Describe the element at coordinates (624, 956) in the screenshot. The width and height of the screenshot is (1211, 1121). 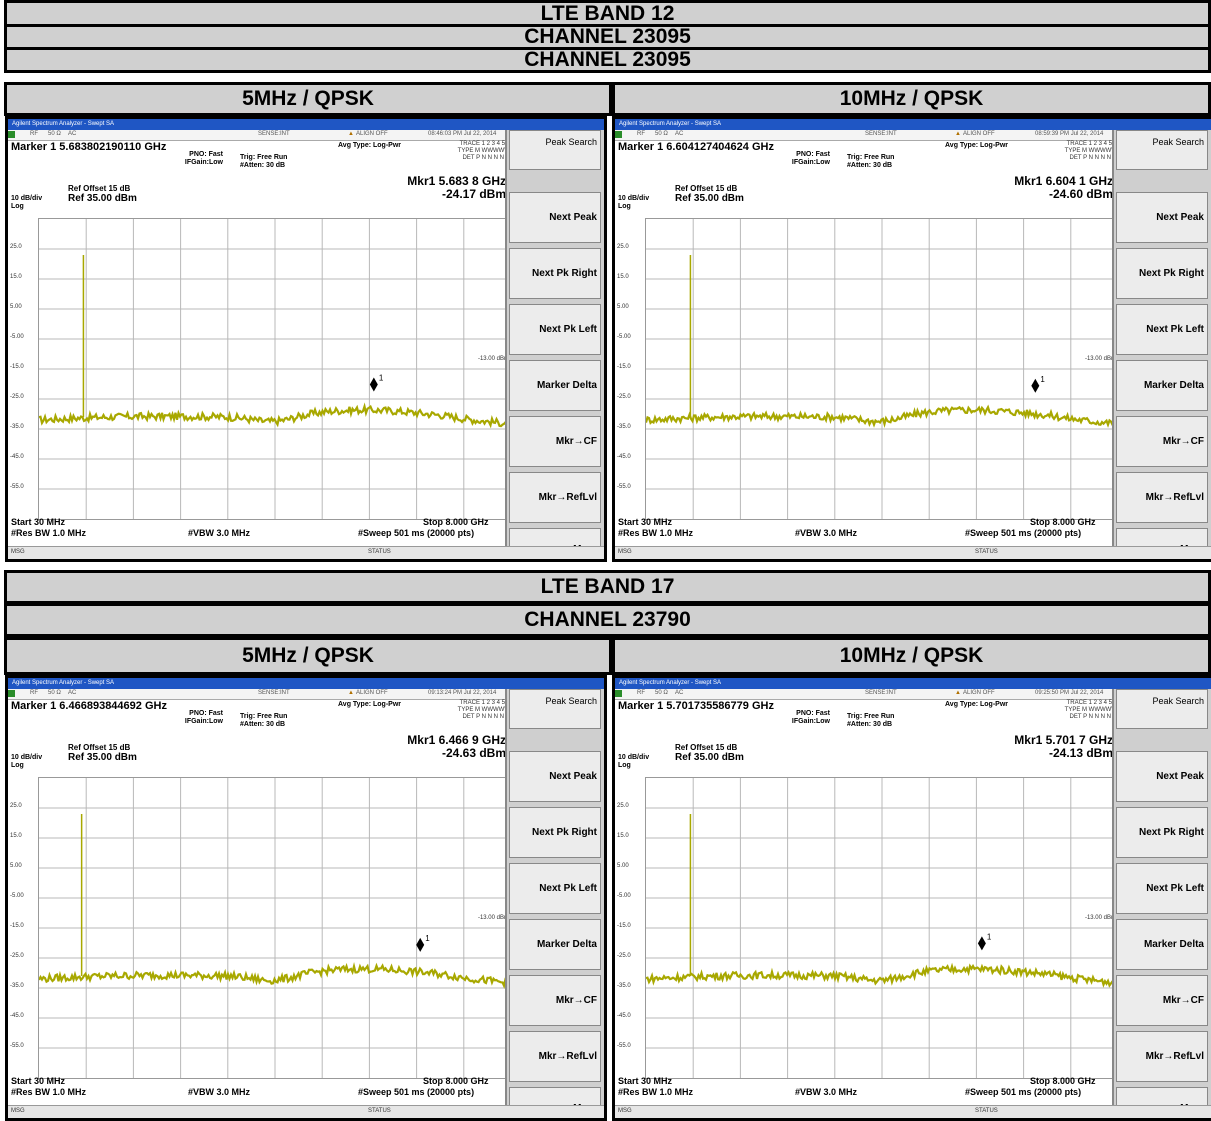
I see `y-tick-label: -25.0` at that location.